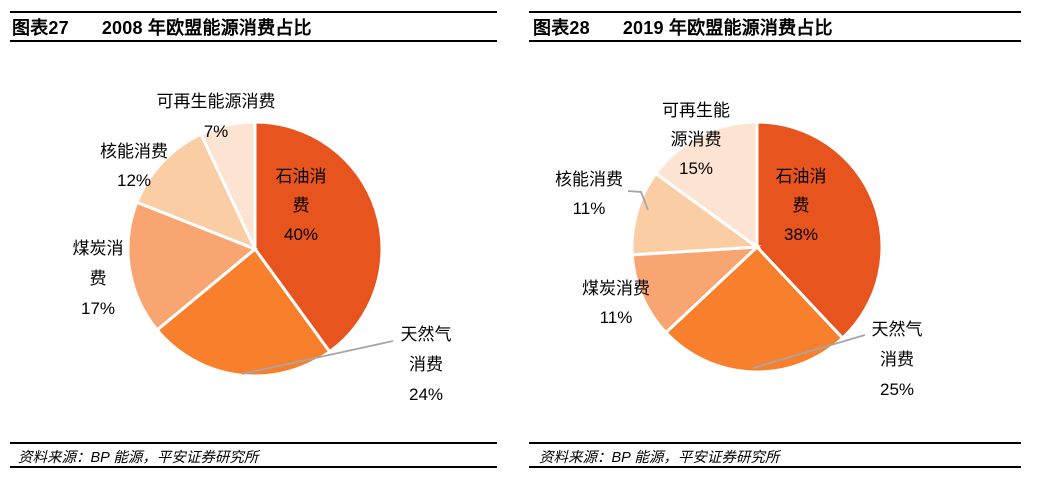  I want to click on pie-label-renewable: 可再生能 源消费 15%, so click(696, 139).